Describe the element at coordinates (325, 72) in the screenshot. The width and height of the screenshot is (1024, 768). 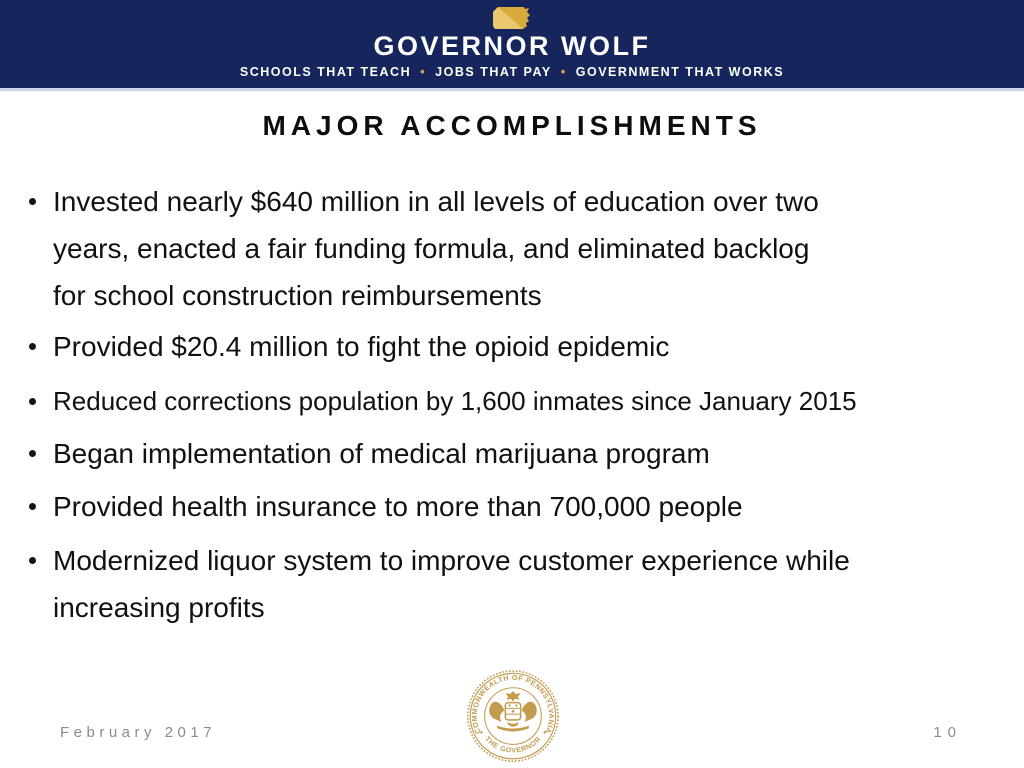
I see `tagline-part: SCHOOLS THAT TEACH` at that location.